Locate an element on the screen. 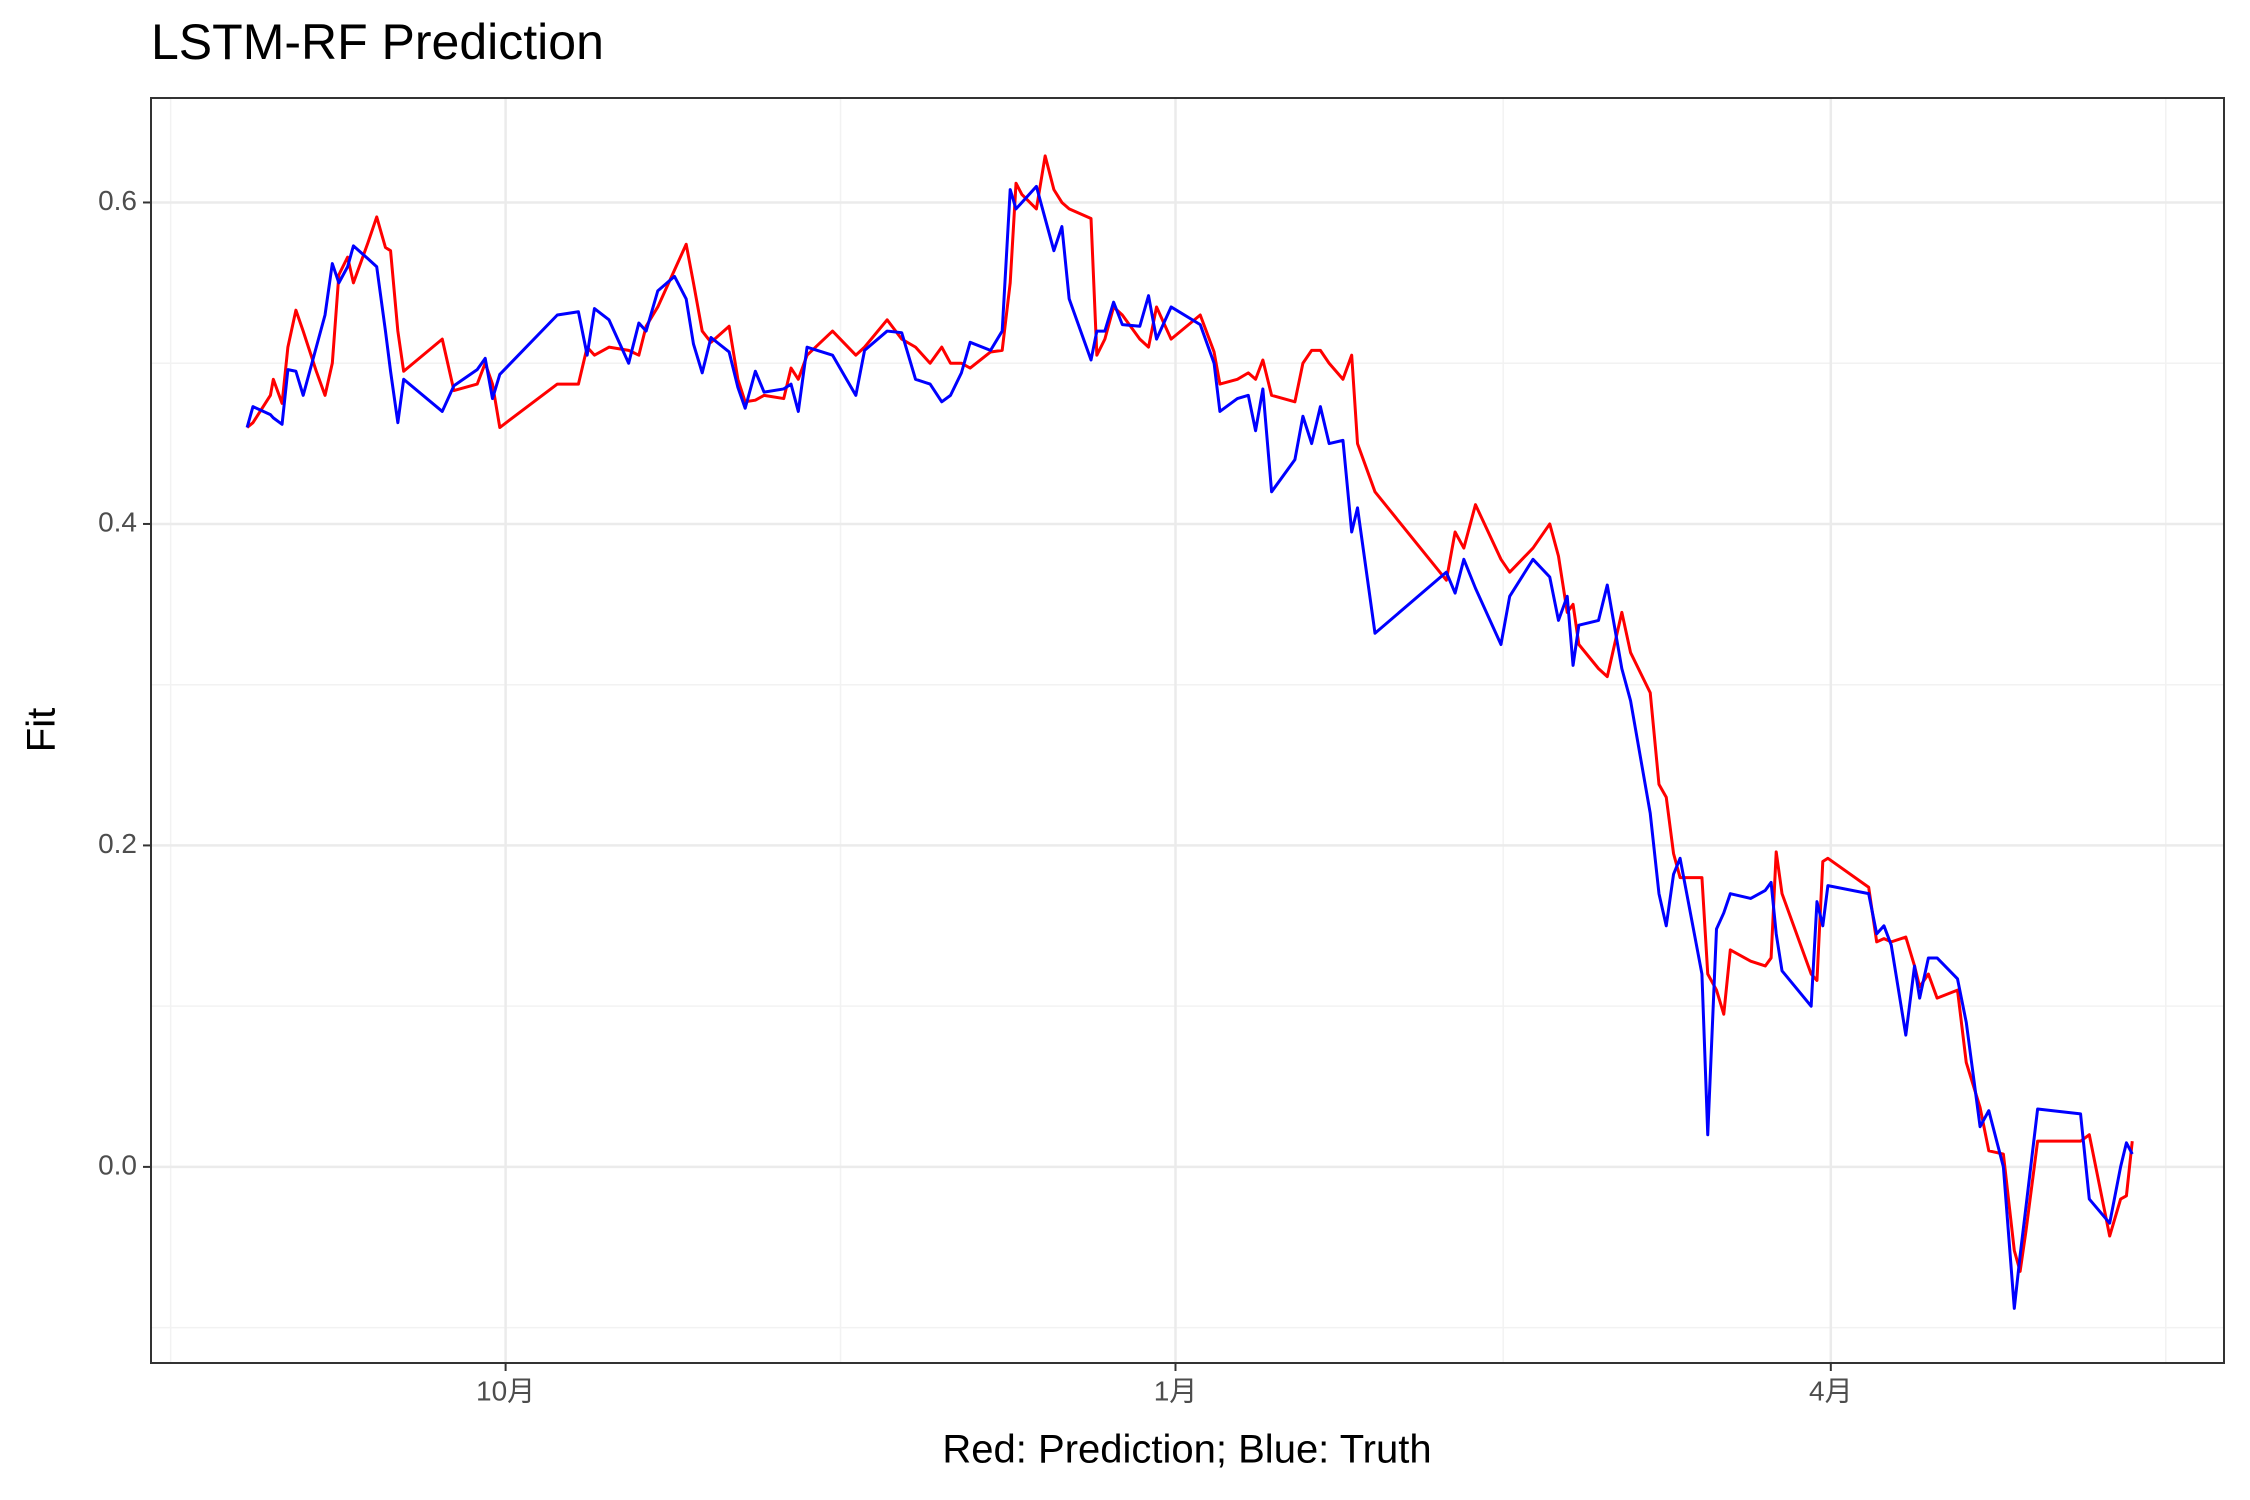 Image resolution: width=2250 pixels, height=1500 pixels. x-axis-title: Red: Prediction; Blue: Truth is located at coordinates (1186, 1450).